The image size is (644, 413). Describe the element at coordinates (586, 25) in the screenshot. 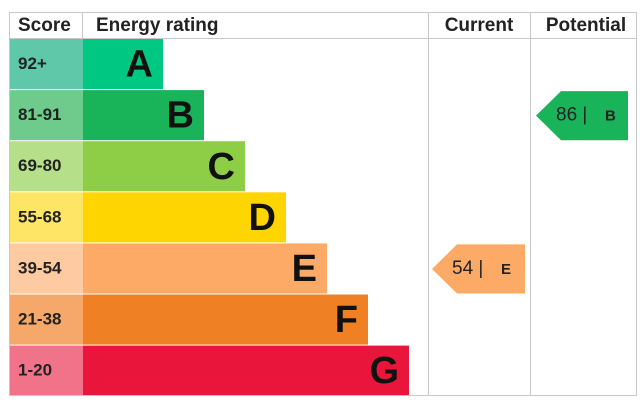

I see `header-potential: Potential` at that location.